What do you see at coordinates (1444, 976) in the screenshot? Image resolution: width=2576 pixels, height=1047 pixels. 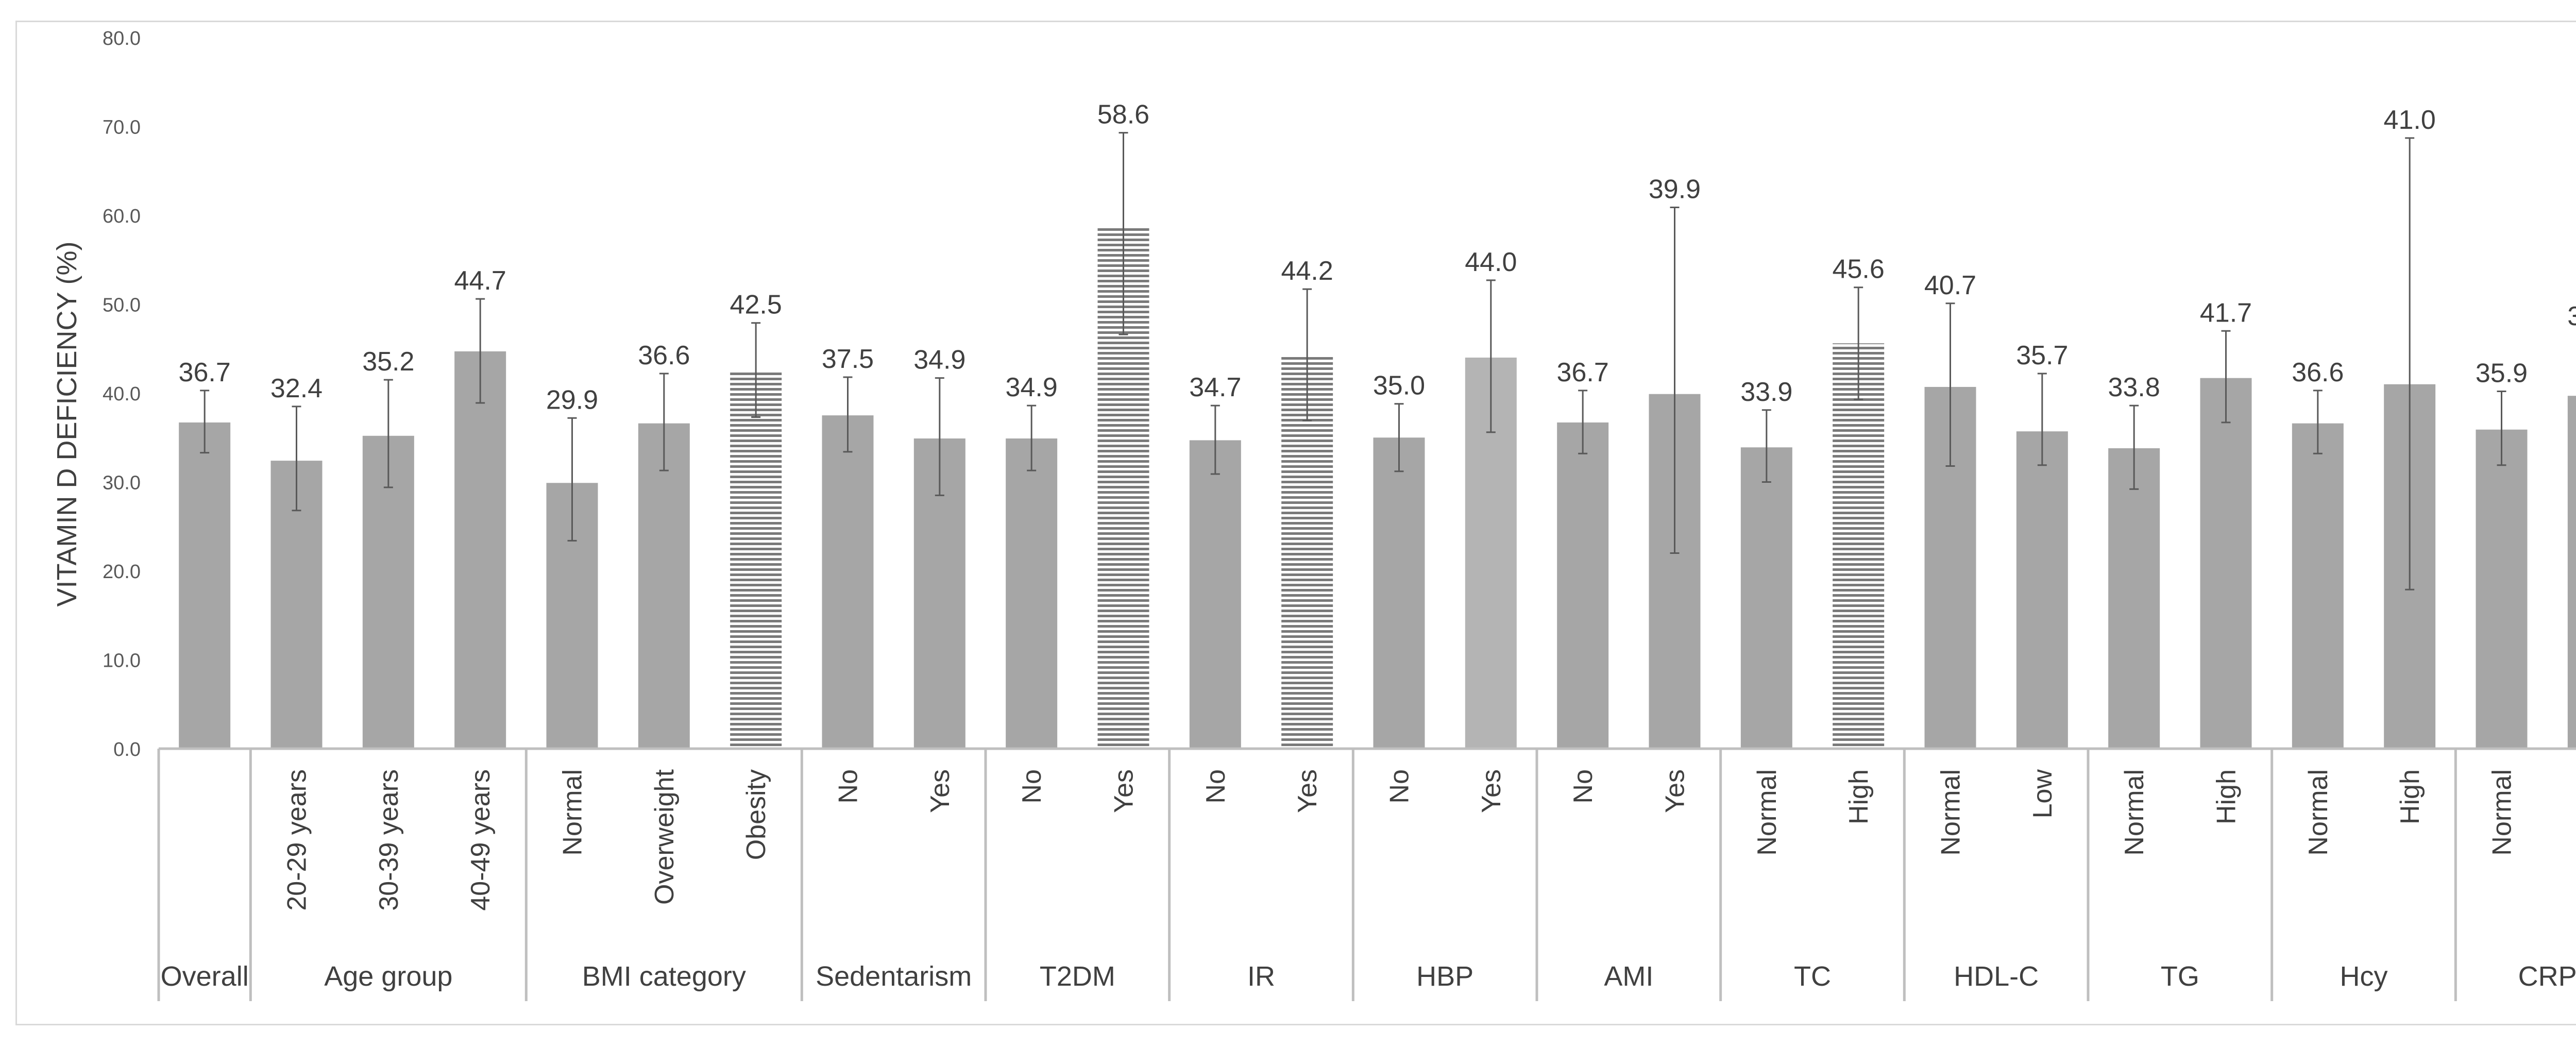 I see `group-label: HBP` at bounding box center [1444, 976].